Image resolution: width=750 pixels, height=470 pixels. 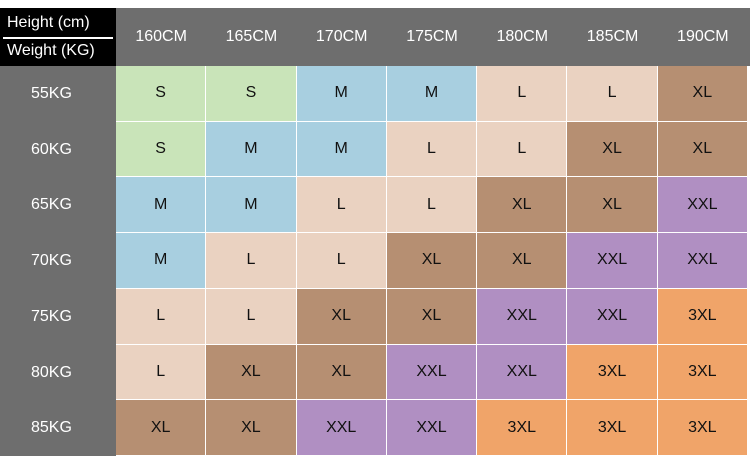 I want to click on corner-header: Height (cm) Weight (KG), so click(x=58, y=37).